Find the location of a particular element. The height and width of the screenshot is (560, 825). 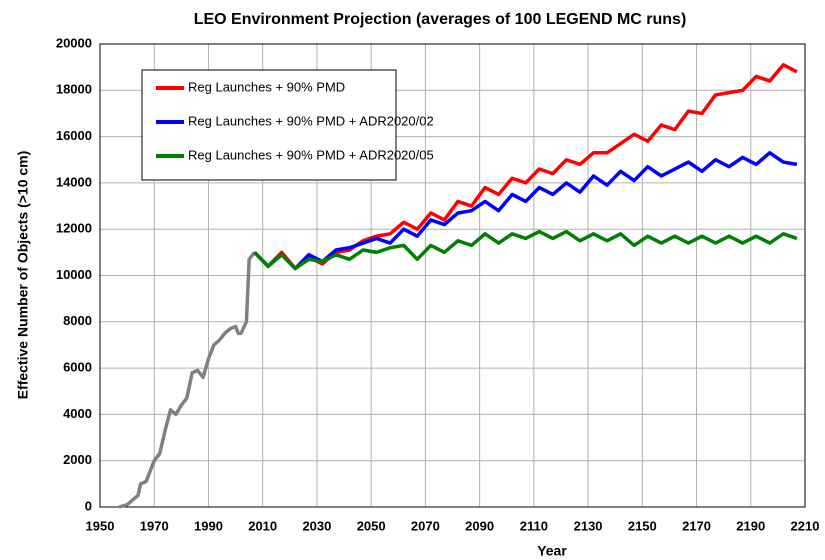

x-tick-label: 1970 is located at coordinates (154, 525).